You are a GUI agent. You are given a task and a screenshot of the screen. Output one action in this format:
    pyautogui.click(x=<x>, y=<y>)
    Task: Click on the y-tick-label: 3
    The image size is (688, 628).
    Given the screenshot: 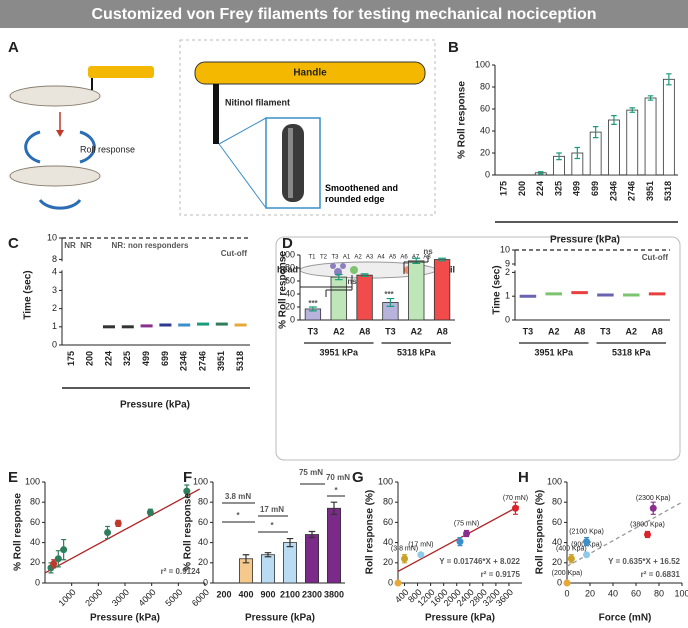 What is the action you would take?
    pyautogui.click(x=54, y=290)
    